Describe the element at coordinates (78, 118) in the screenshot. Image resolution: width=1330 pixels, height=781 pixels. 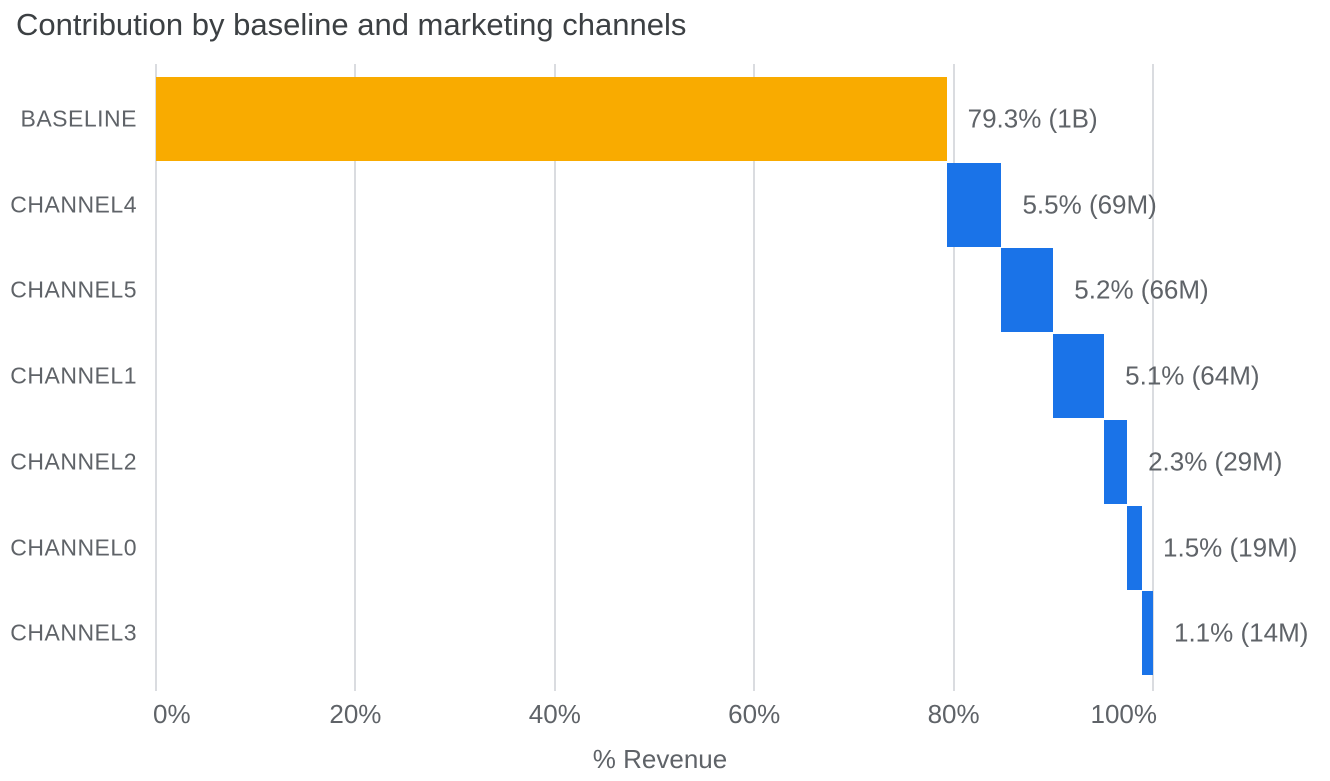
I see `category-label-baseline: BASELINE` at that location.